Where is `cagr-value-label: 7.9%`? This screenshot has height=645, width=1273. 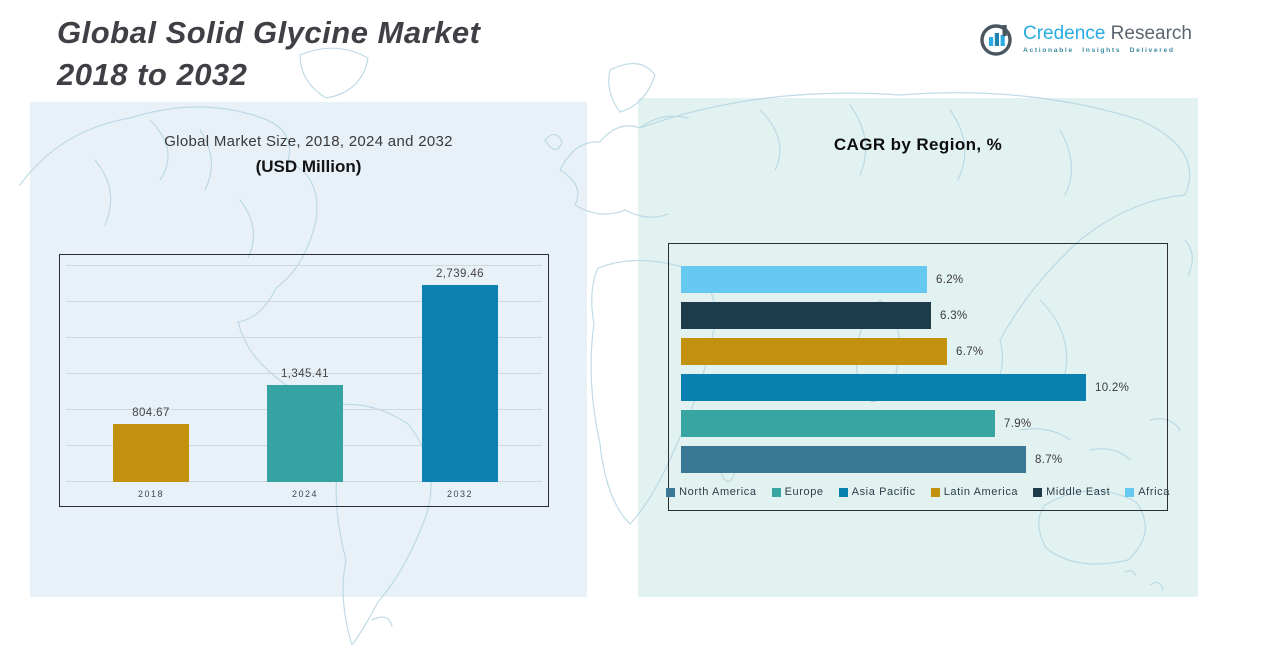
cagr-value-label: 7.9% is located at coordinates (1018, 423).